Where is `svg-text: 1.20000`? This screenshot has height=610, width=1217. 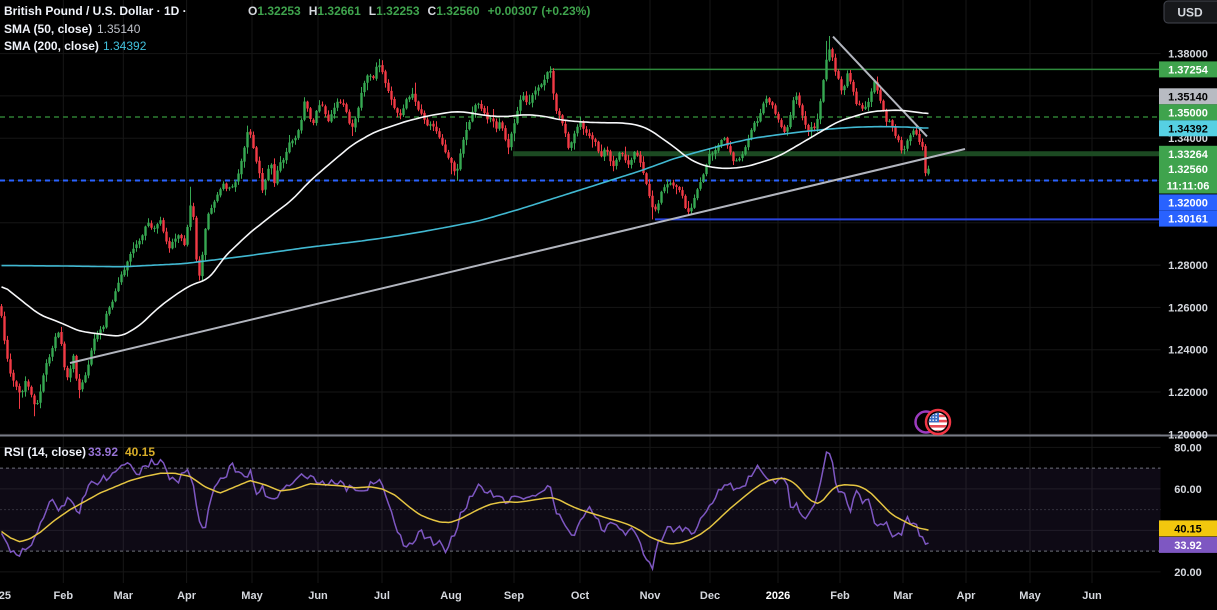
svg-text: 1.20000 is located at coordinates (1188, 435).